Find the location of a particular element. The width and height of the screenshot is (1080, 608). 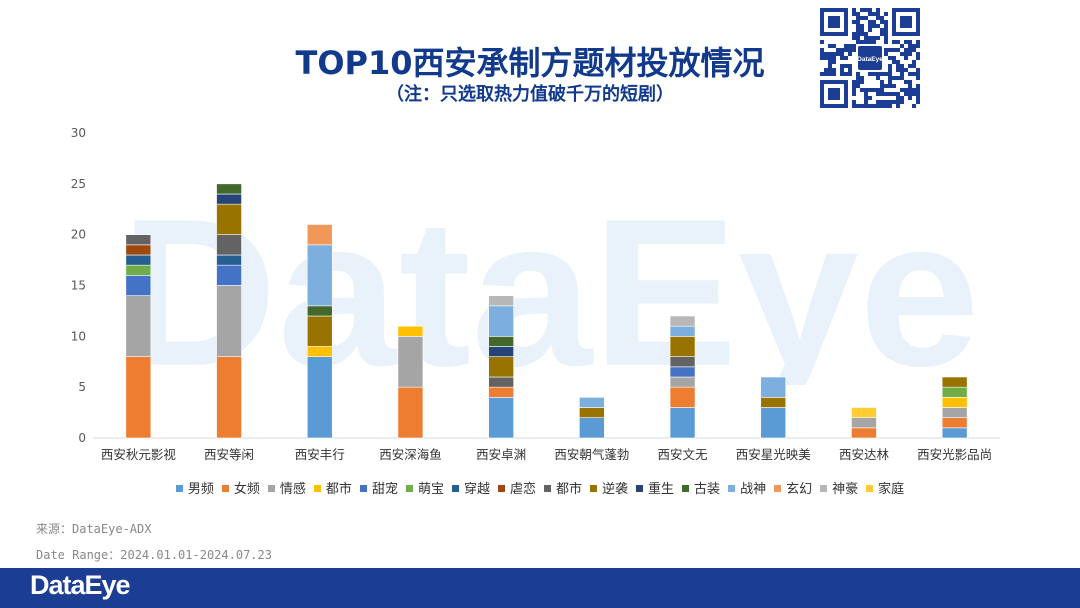

legend-item: 家庭 is located at coordinates (885, 487).